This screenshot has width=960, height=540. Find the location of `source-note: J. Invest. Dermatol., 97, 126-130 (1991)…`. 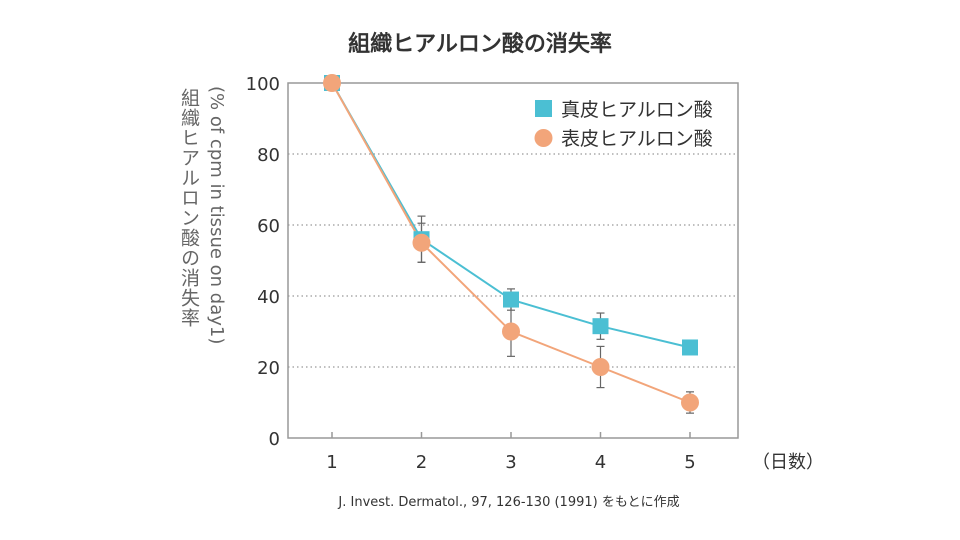

source-note: J. Invest. Dermatol., 97, 126-130 (1991)… is located at coordinates (509, 502).